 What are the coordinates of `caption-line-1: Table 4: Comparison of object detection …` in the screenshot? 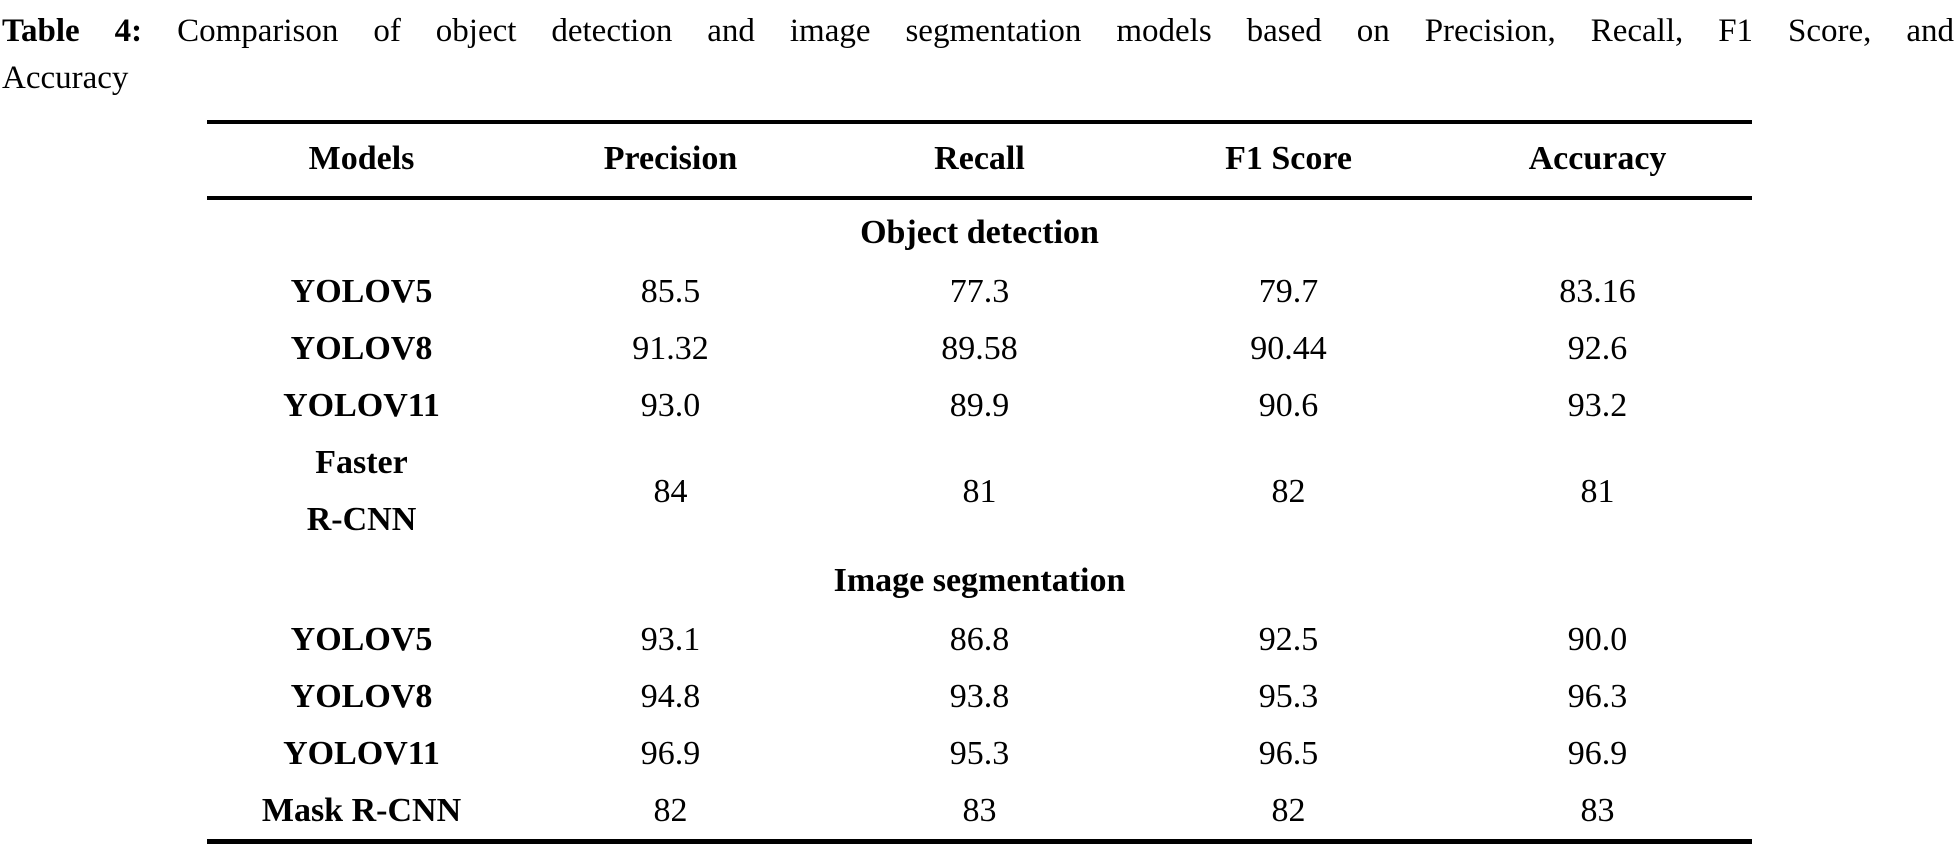 It's located at (978, 31).